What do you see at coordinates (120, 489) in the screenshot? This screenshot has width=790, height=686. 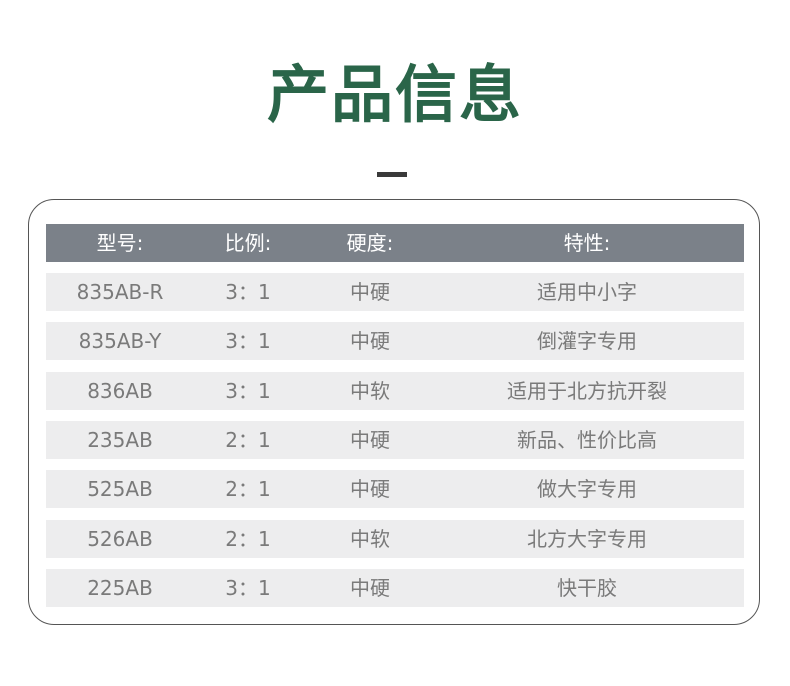 I see `cell-model: 525AB` at bounding box center [120, 489].